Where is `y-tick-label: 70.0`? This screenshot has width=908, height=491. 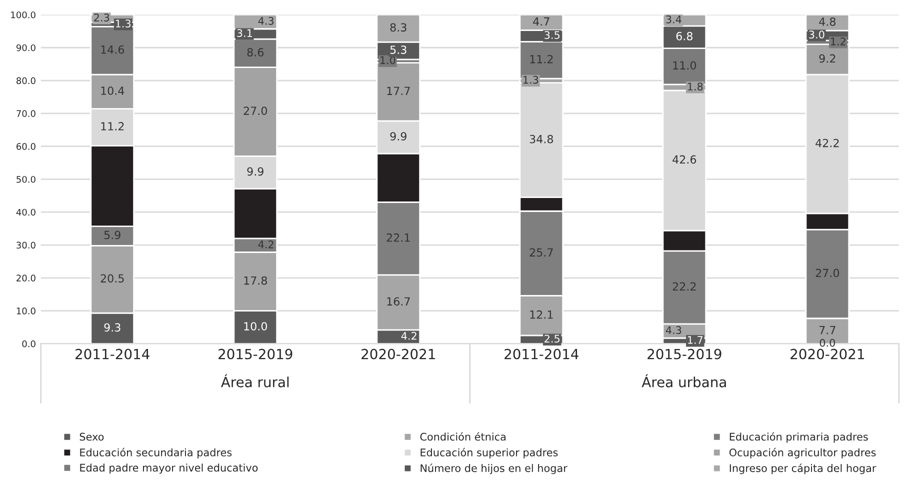
y-tick-label: 70.0 is located at coordinates (26, 113).